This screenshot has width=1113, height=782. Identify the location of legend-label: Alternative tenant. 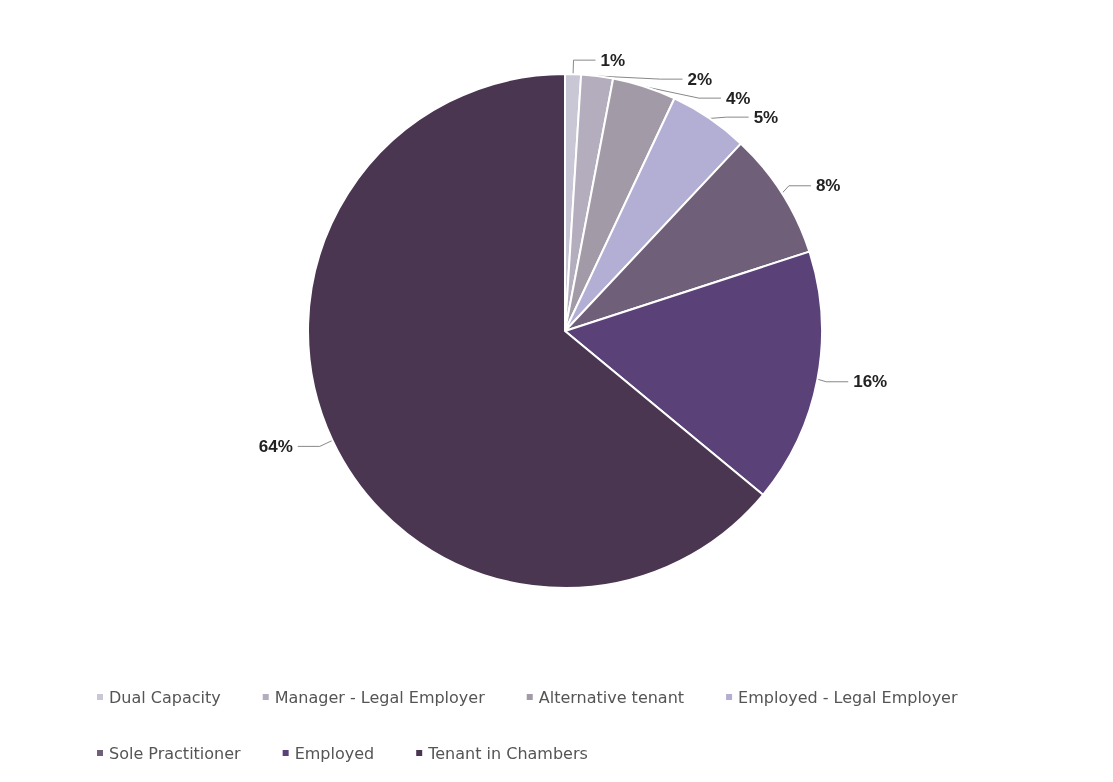
(611, 697).